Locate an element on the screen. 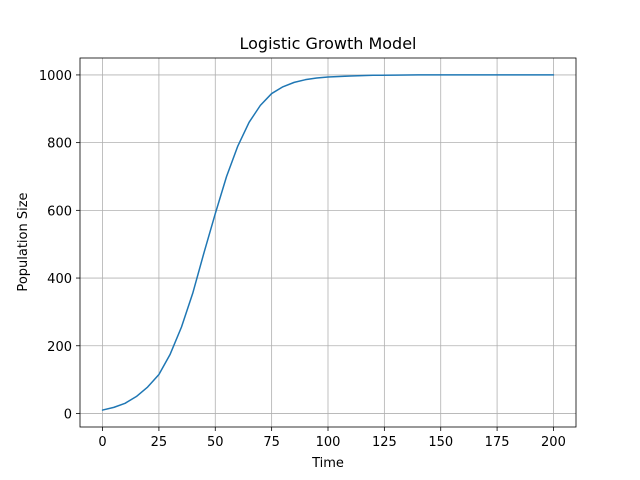  x-tick-label: 150 is located at coordinates (440, 442).